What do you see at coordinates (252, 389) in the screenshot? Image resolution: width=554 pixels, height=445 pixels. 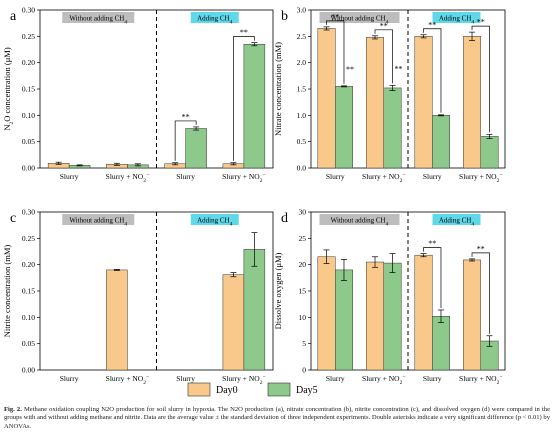 I see `legend: Day0 Day5` at bounding box center [252, 389].